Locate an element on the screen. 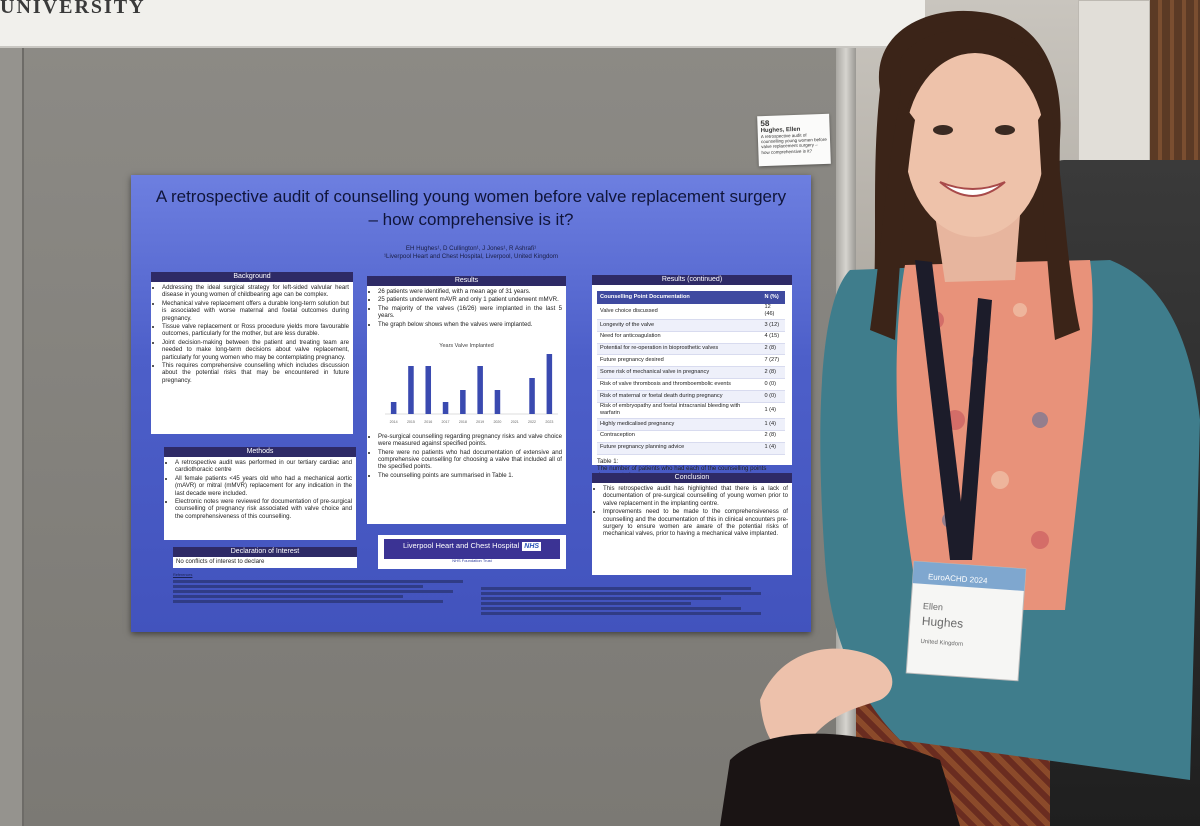 This screenshot has height=826, width=1200. declaration-heading: Declaration of Interest is located at coordinates (265, 552).